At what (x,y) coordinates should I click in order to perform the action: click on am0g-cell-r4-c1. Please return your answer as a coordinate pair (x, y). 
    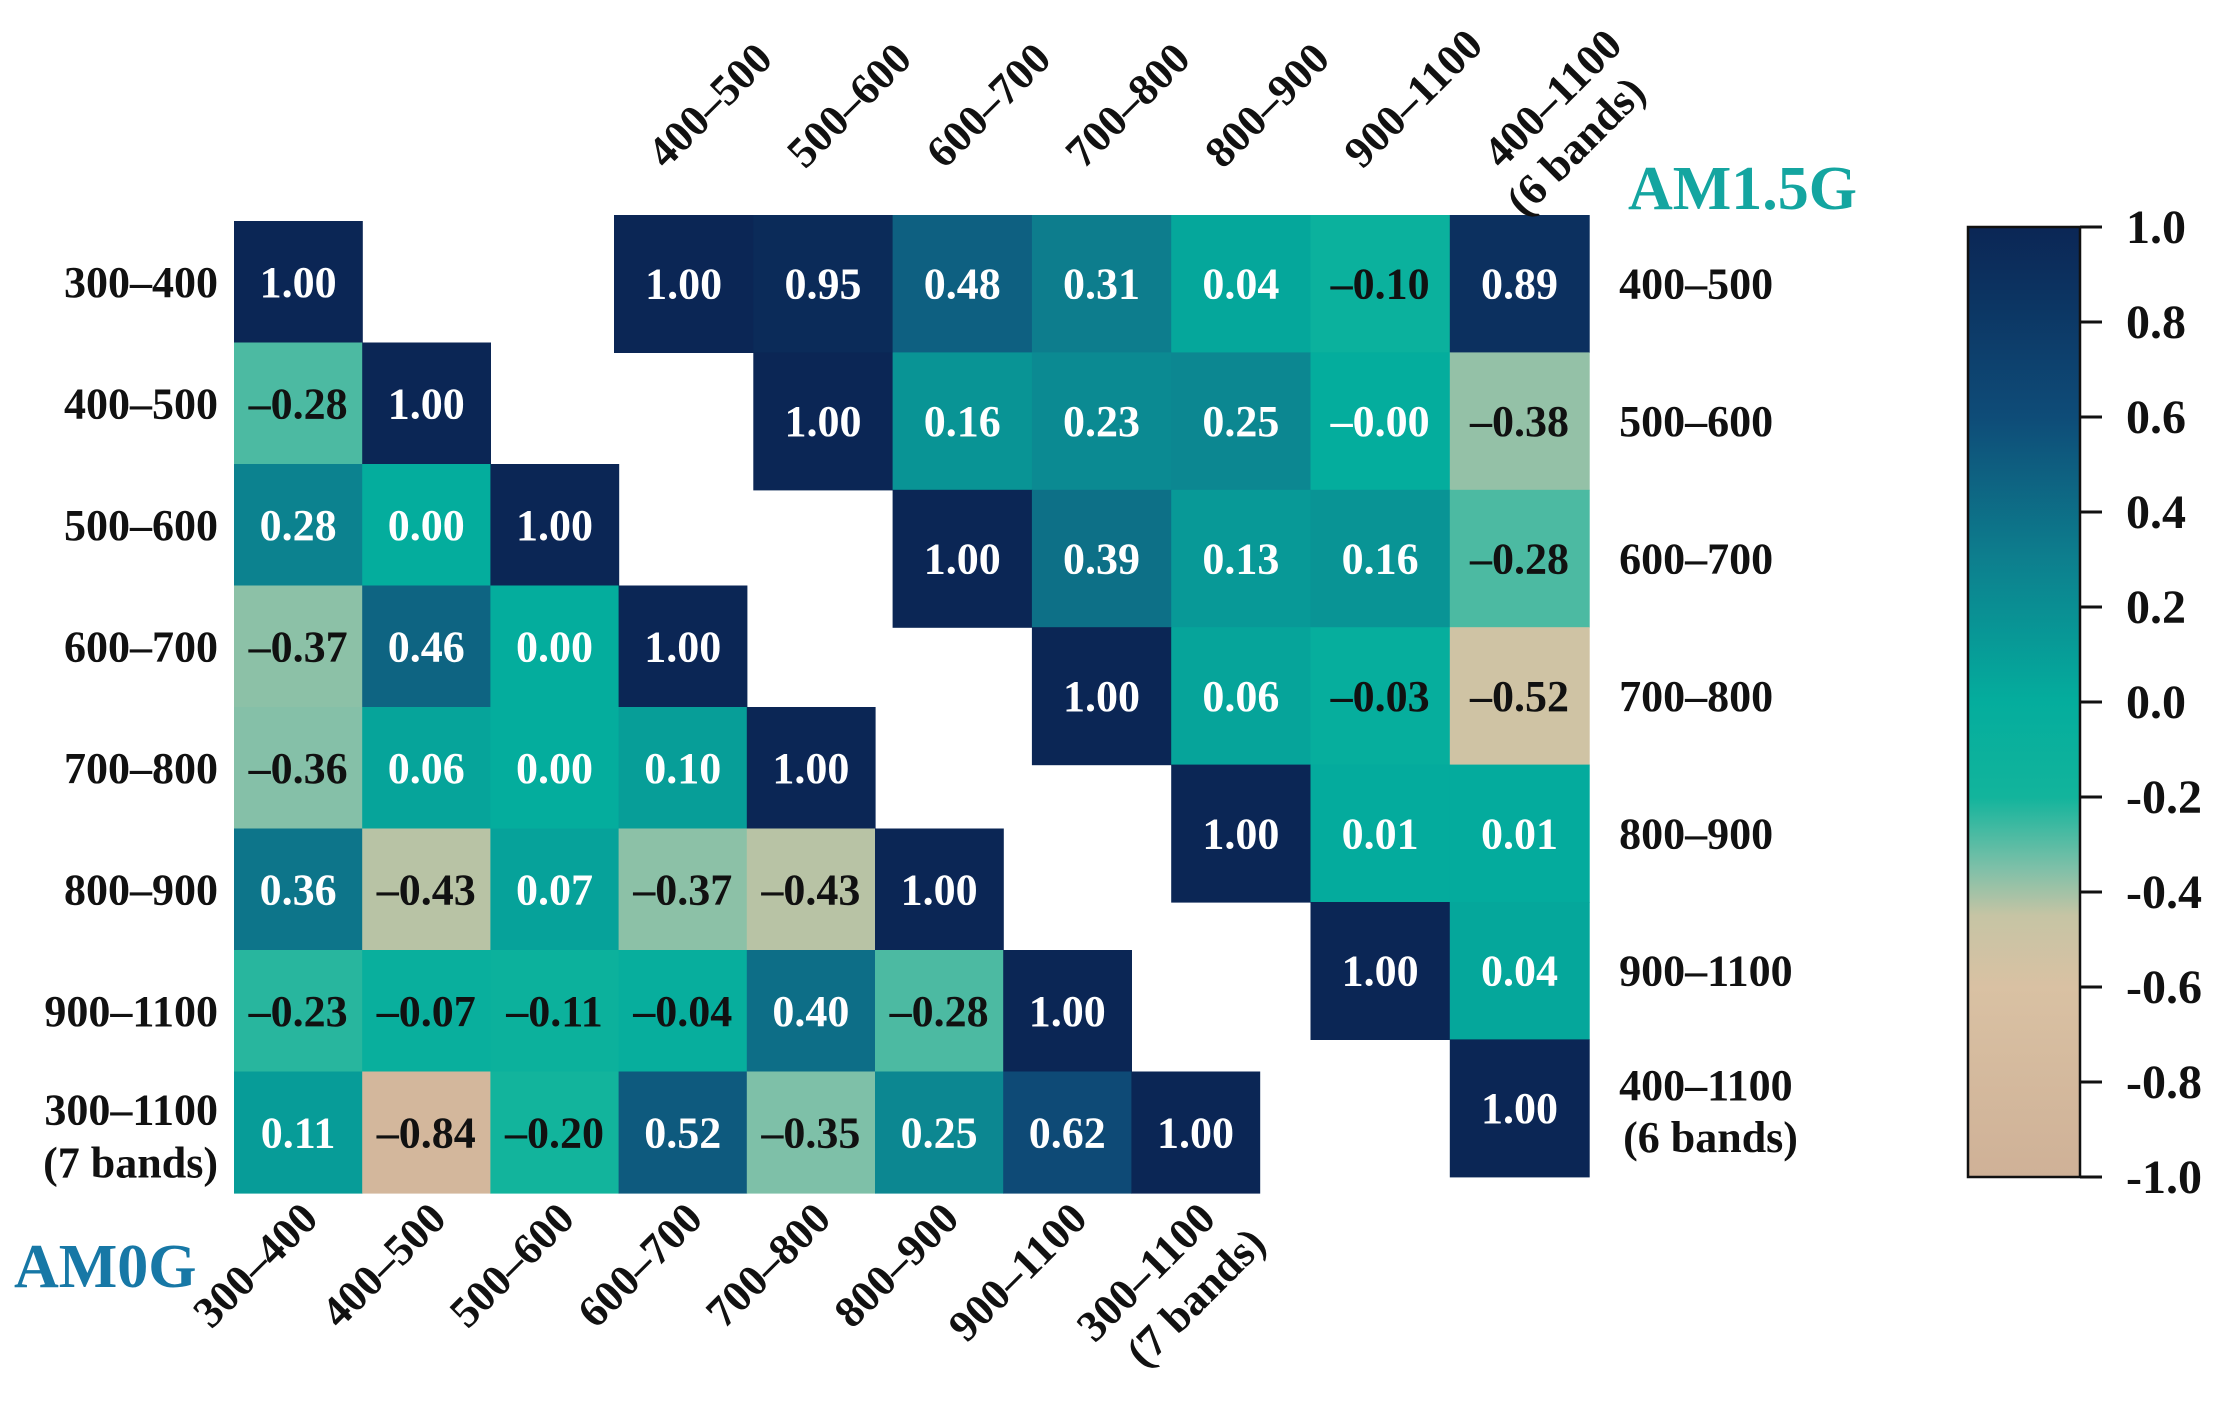
    Looking at the image, I should click on (426, 768).